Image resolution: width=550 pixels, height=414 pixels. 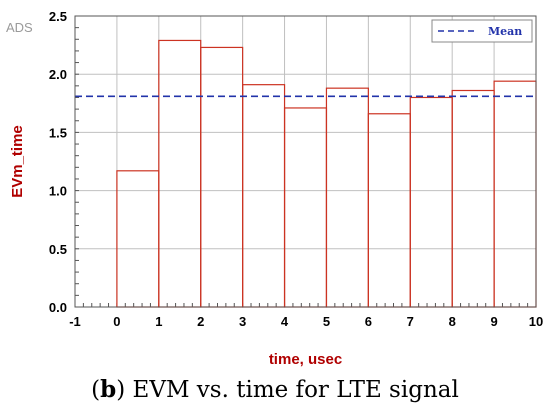 I want to click on x-tick-label: -1, so click(x=75, y=321).